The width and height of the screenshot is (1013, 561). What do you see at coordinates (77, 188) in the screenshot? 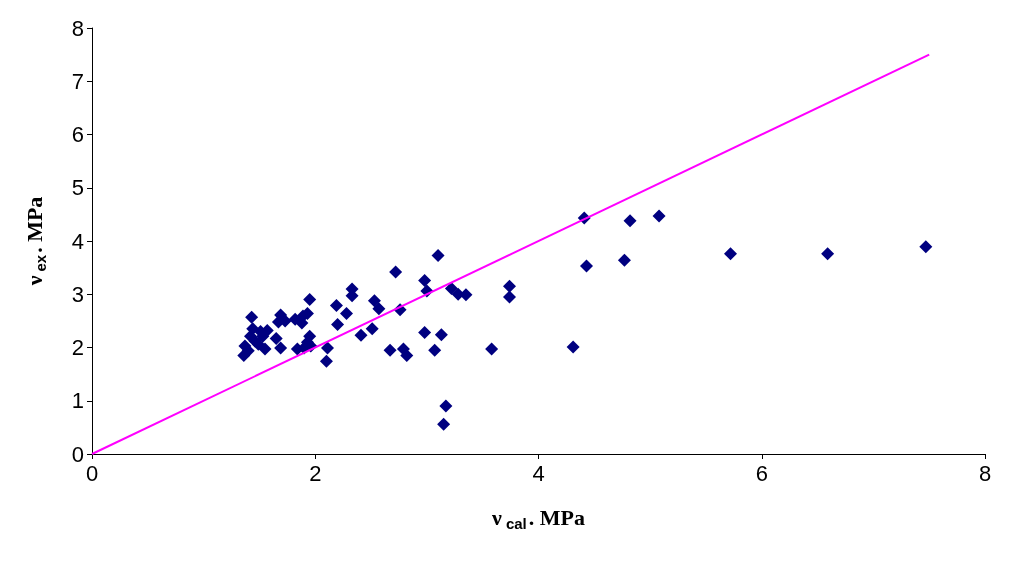
I see `y-tick-label: 5` at bounding box center [77, 188].